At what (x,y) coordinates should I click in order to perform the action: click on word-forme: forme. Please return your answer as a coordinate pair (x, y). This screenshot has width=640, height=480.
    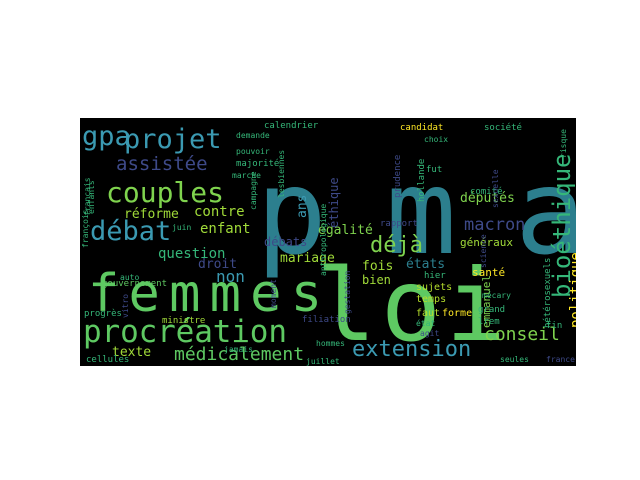
    Looking at the image, I should click on (457, 313).